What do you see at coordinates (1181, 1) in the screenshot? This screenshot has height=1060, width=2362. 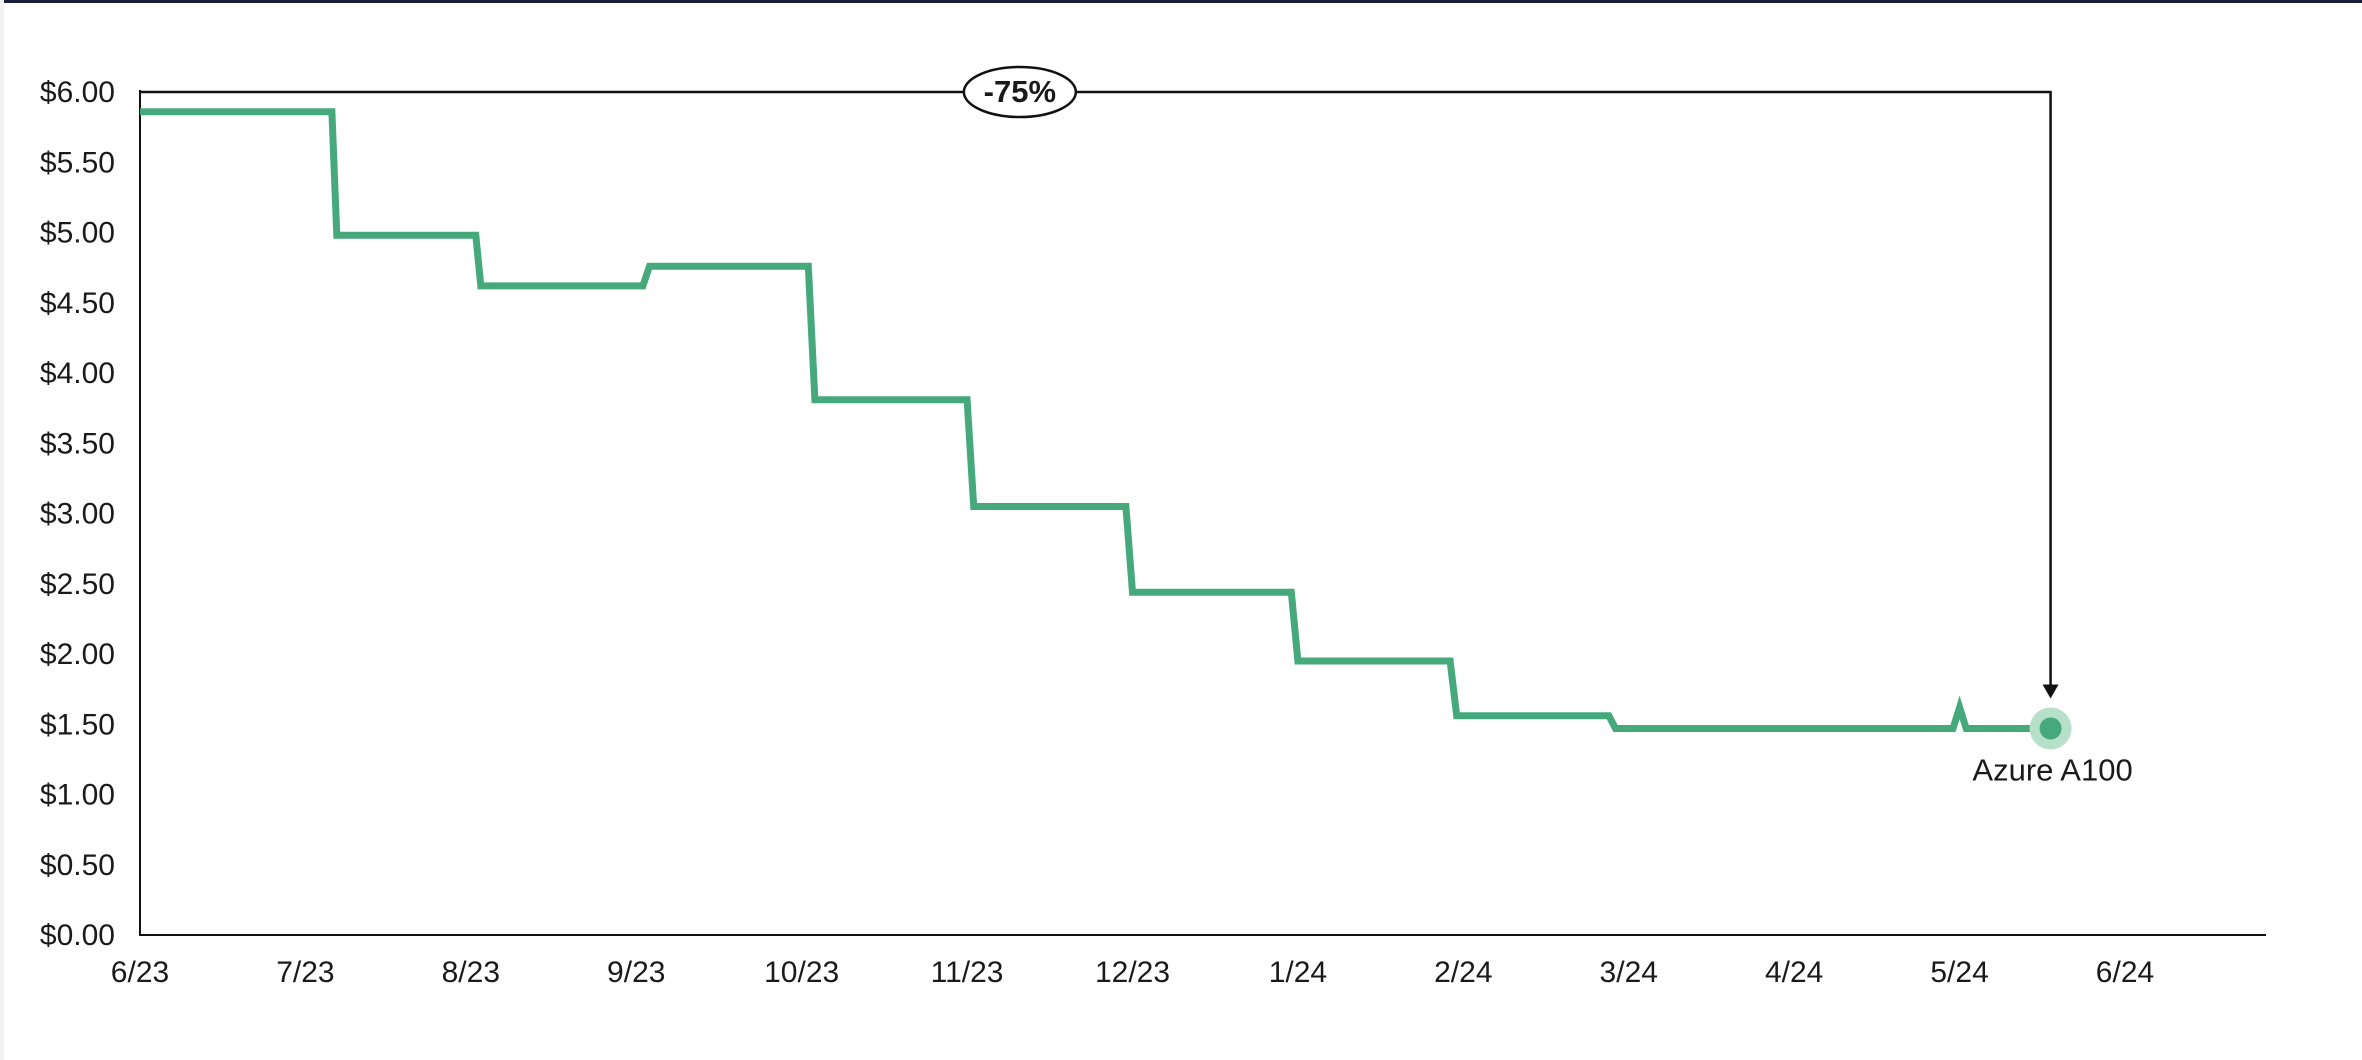 I see `top-divider` at bounding box center [1181, 1].